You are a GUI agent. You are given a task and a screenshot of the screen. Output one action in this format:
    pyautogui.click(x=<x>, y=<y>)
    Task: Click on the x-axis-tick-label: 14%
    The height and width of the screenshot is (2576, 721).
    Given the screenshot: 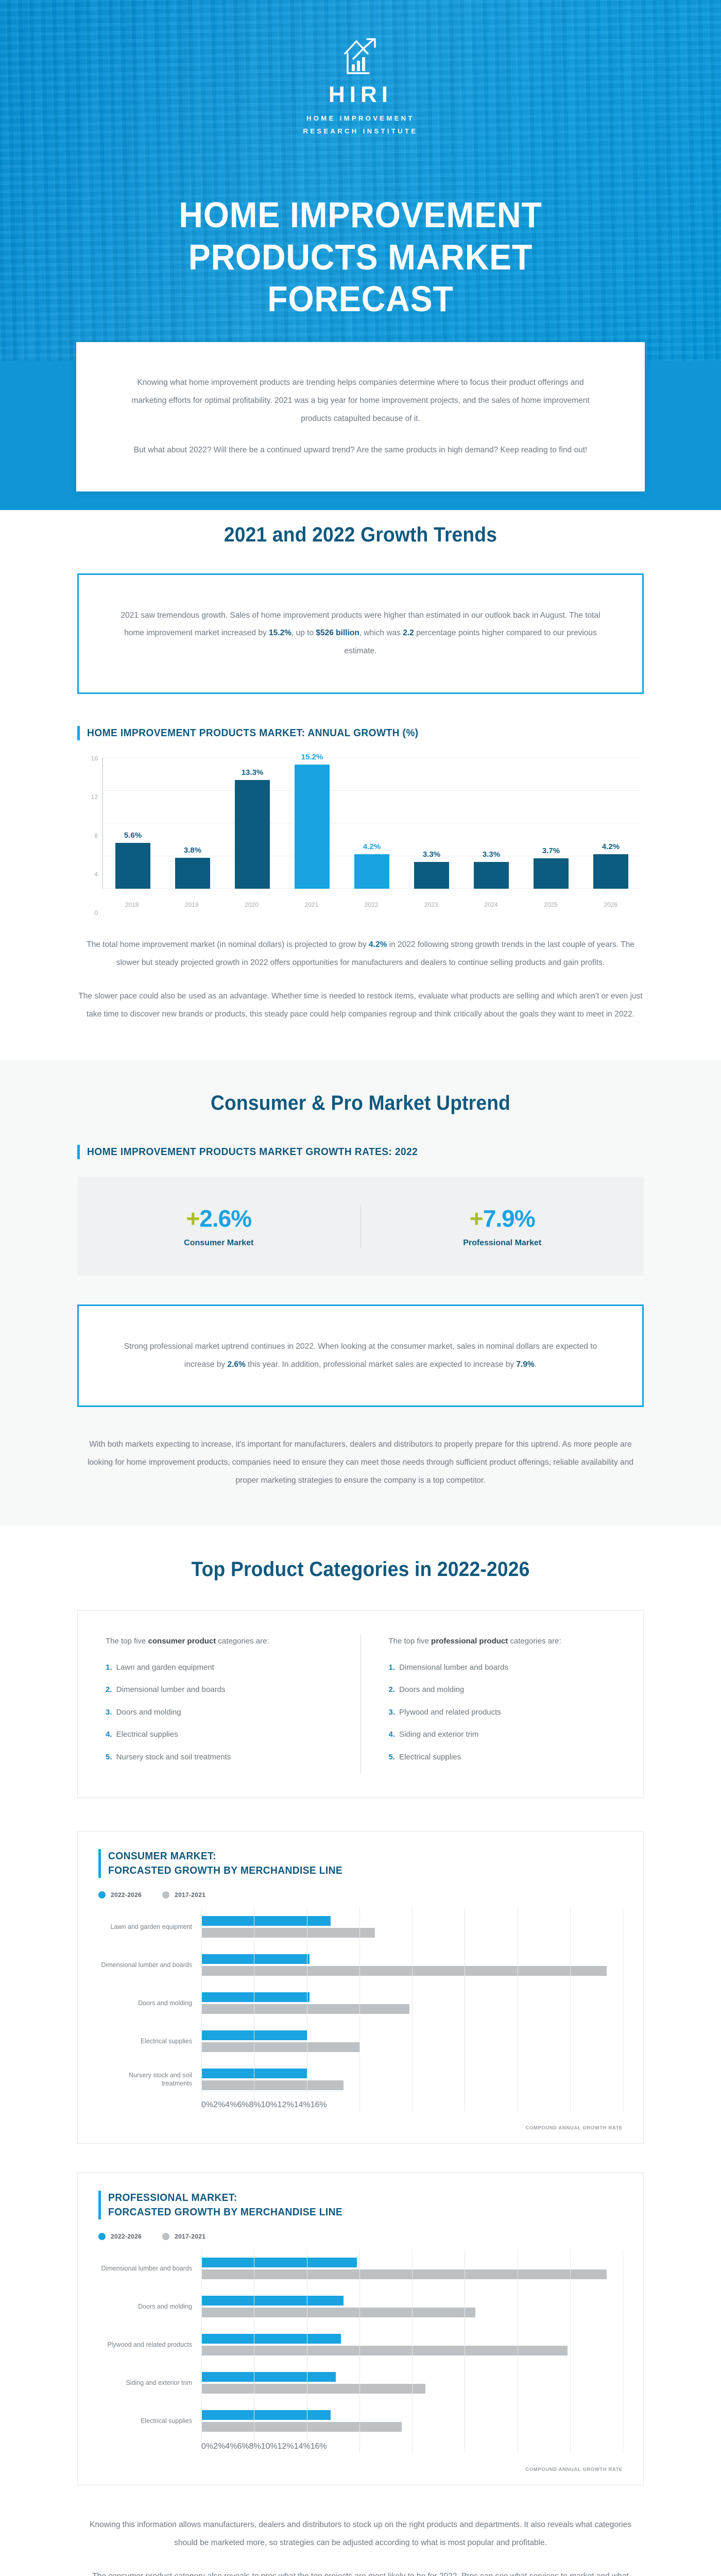 What is the action you would take?
    pyautogui.click(x=302, y=2446)
    